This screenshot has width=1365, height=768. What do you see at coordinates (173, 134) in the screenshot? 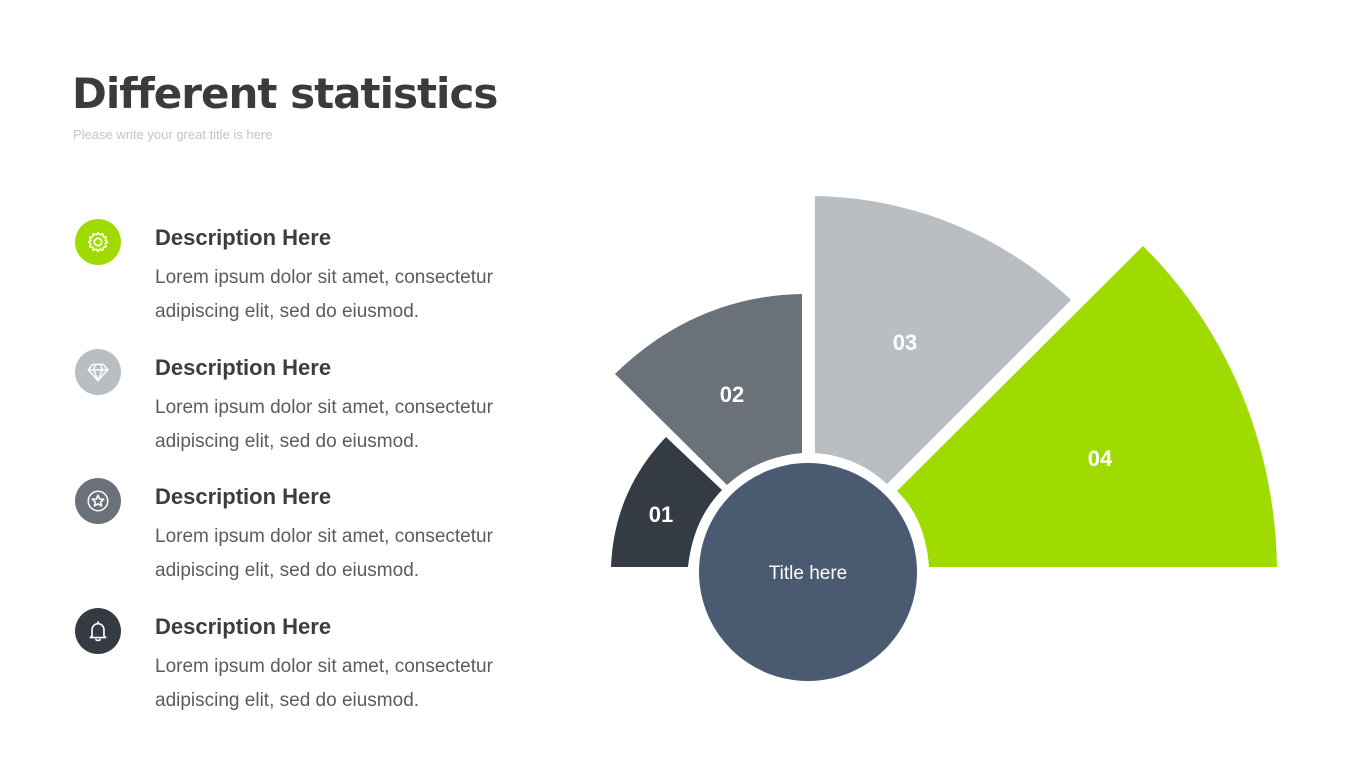
I see `page-subtitle: Please write your great title is here` at bounding box center [173, 134].